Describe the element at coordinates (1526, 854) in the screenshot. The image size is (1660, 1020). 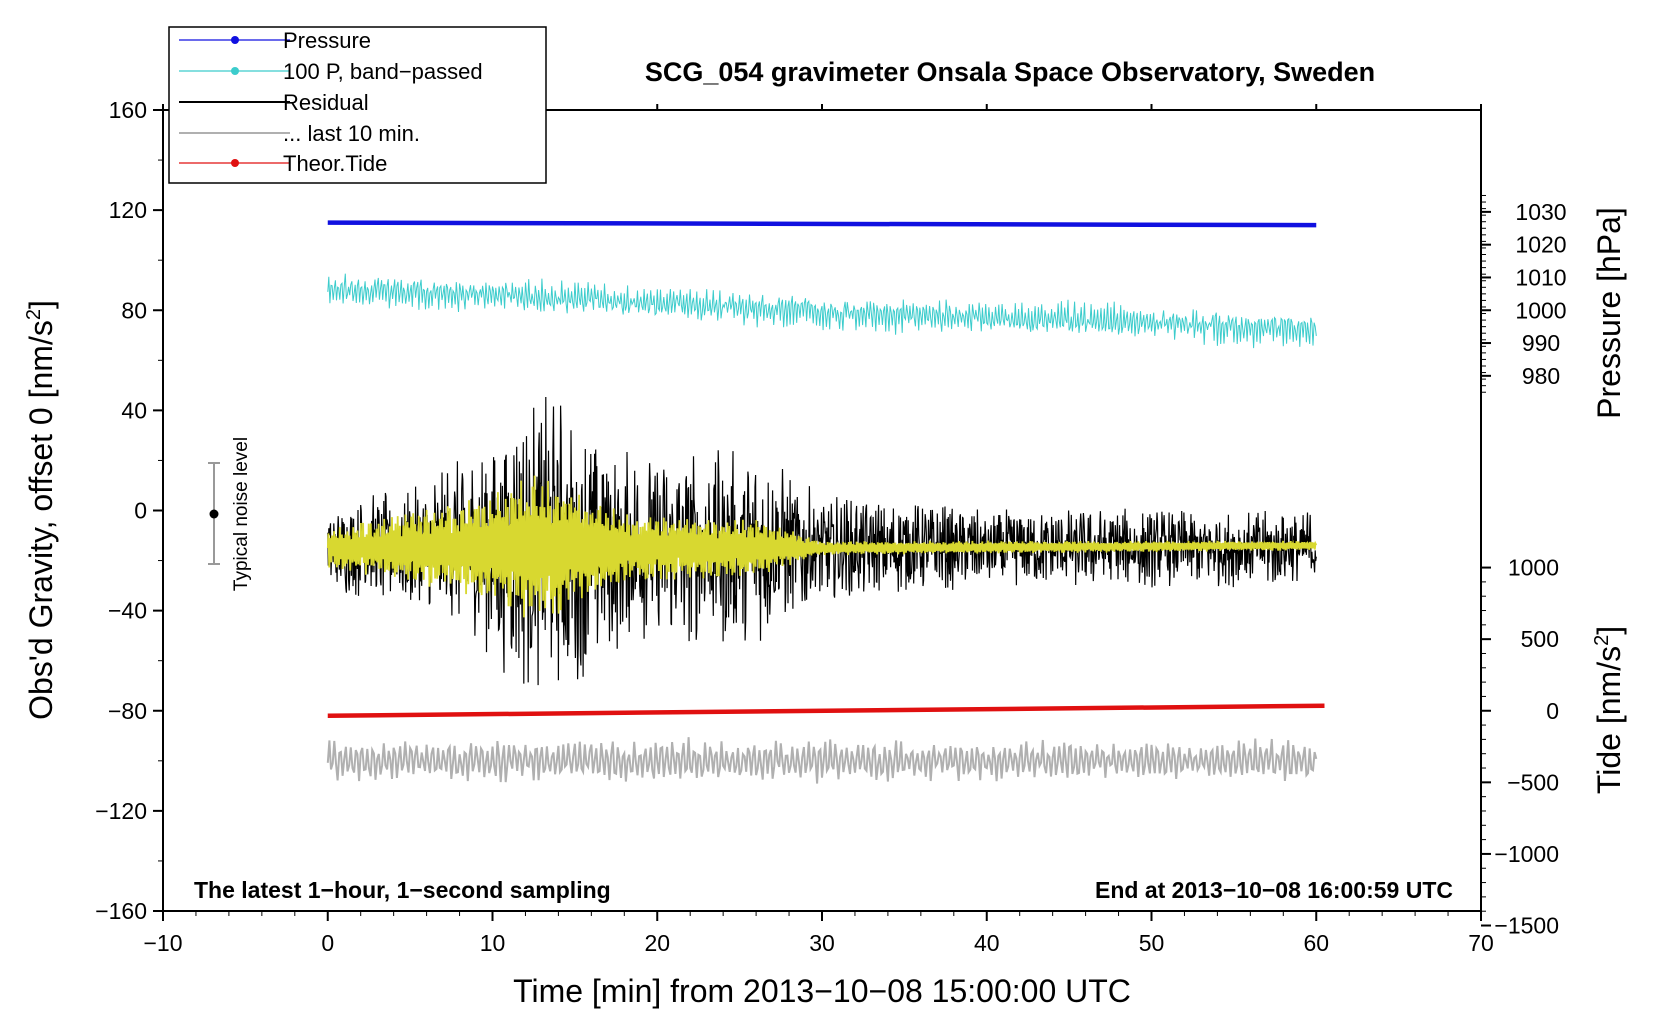
I see `tide-tick-label: −1000` at that location.